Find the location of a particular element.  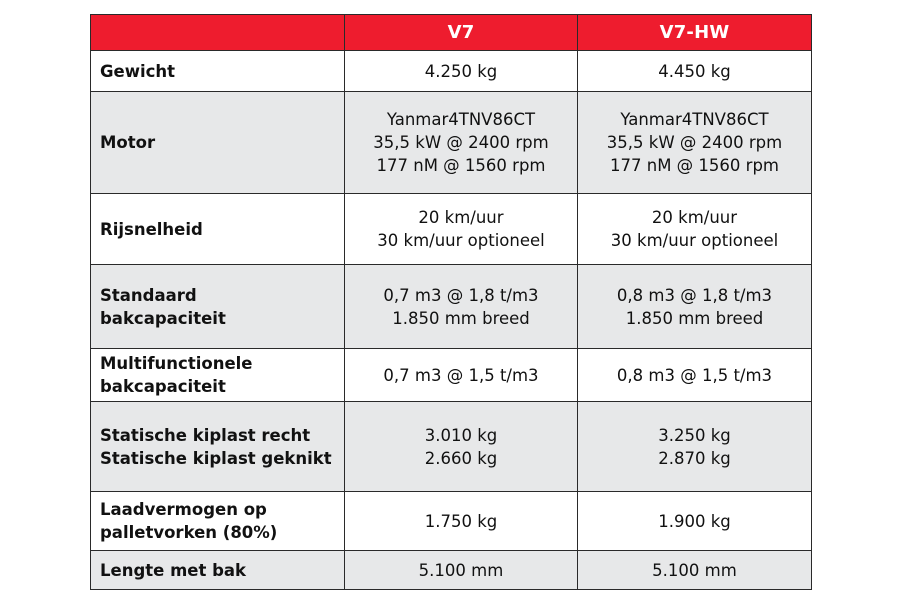

label-line: Motor is located at coordinates (128, 142).